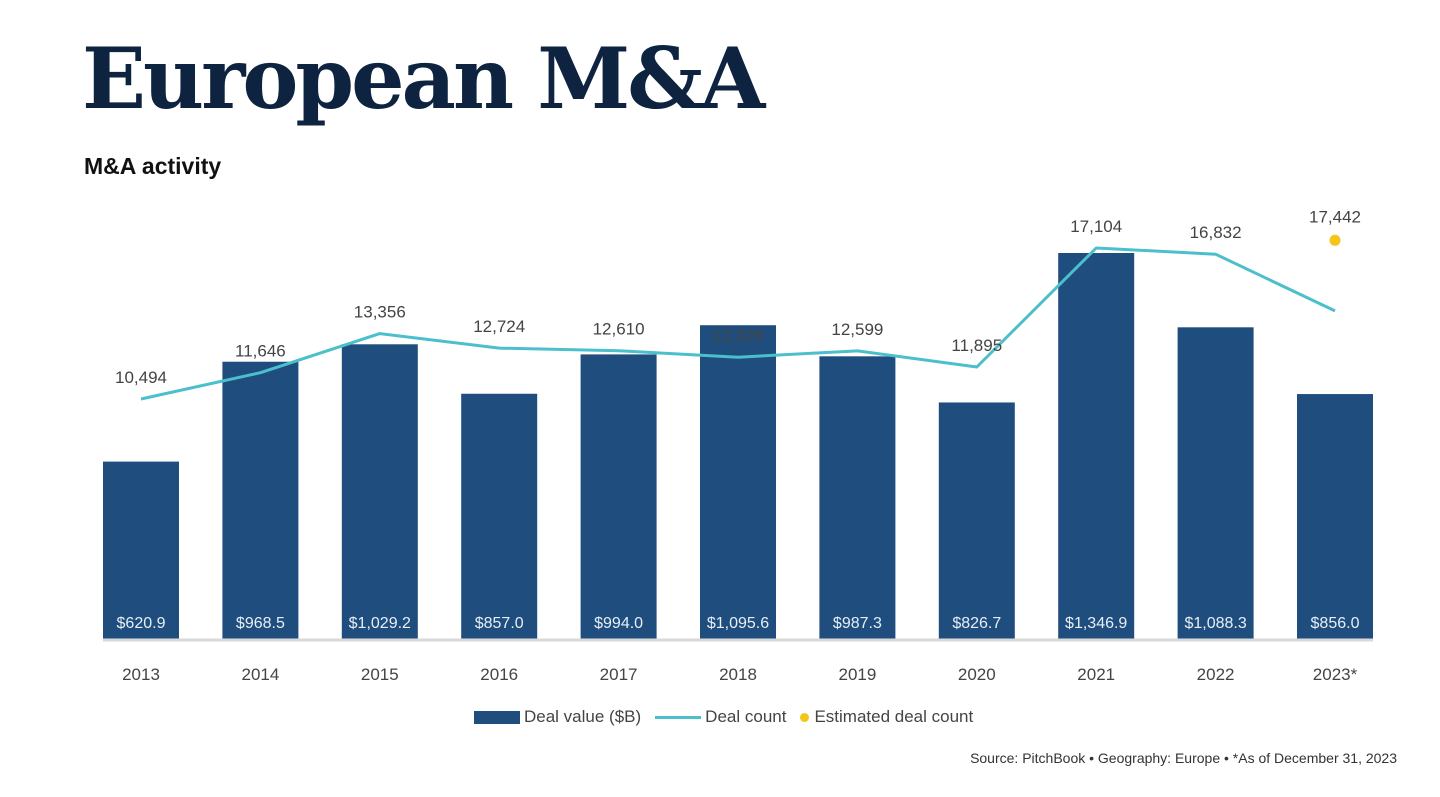 Image resolution: width=1440 pixels, height=797 pixels. What do you see at coordinates (738, 482) in the screenshot?
I see `bar-2018` at bounding box center [738, 482].